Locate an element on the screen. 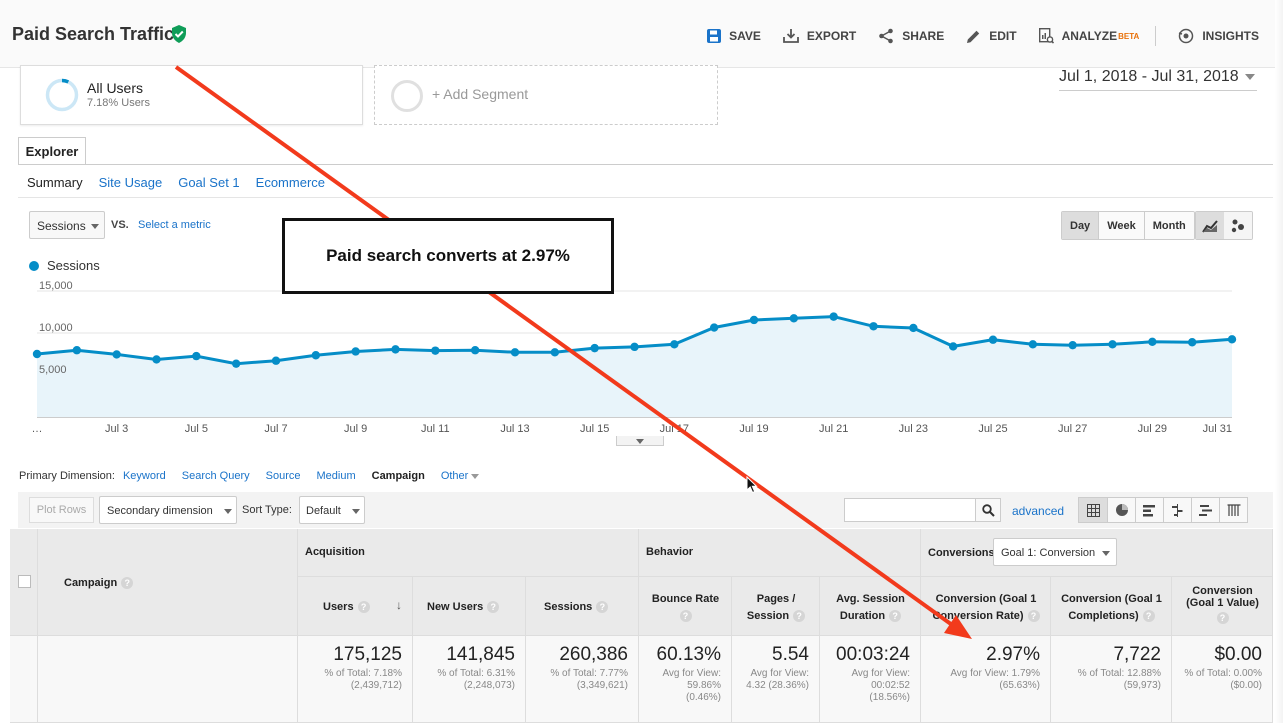 This screenshot has width=1283, height=723. new-users-column-header: New Users? is located at coordinates (469, 606).